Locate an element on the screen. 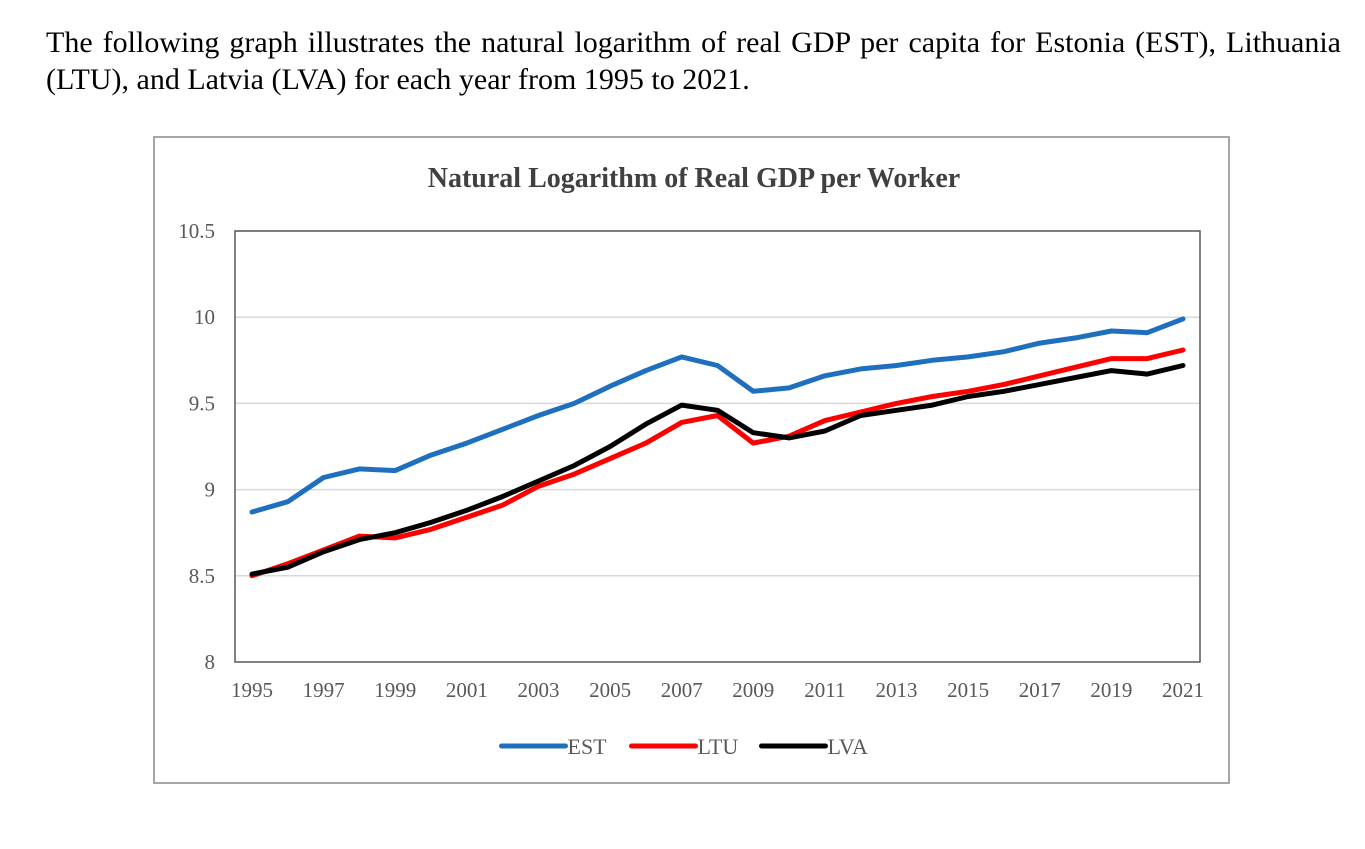  legend: EST LTU LVA is located at coordinates (683, 746).